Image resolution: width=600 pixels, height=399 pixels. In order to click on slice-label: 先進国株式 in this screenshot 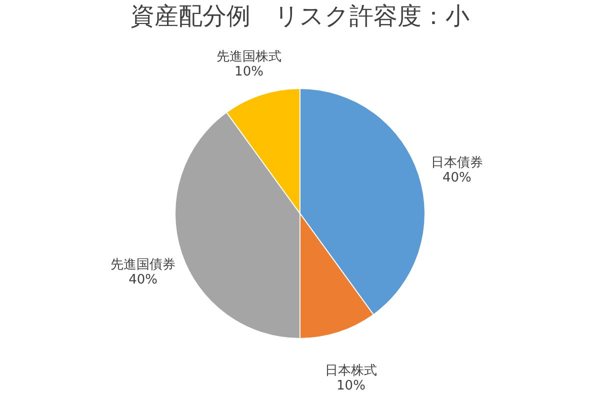, I will do `click(249, 57)`.